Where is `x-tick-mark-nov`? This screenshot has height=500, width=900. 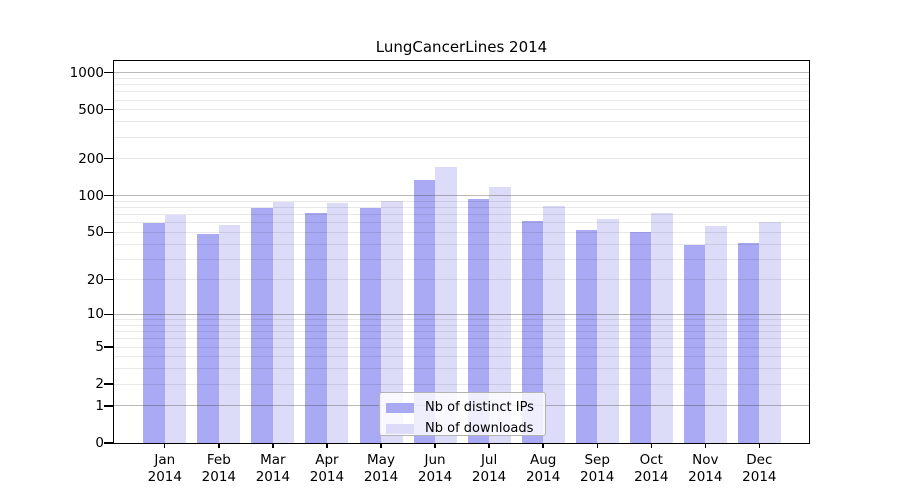
x-tick-mark-nov is located at coordinates (705, 445).